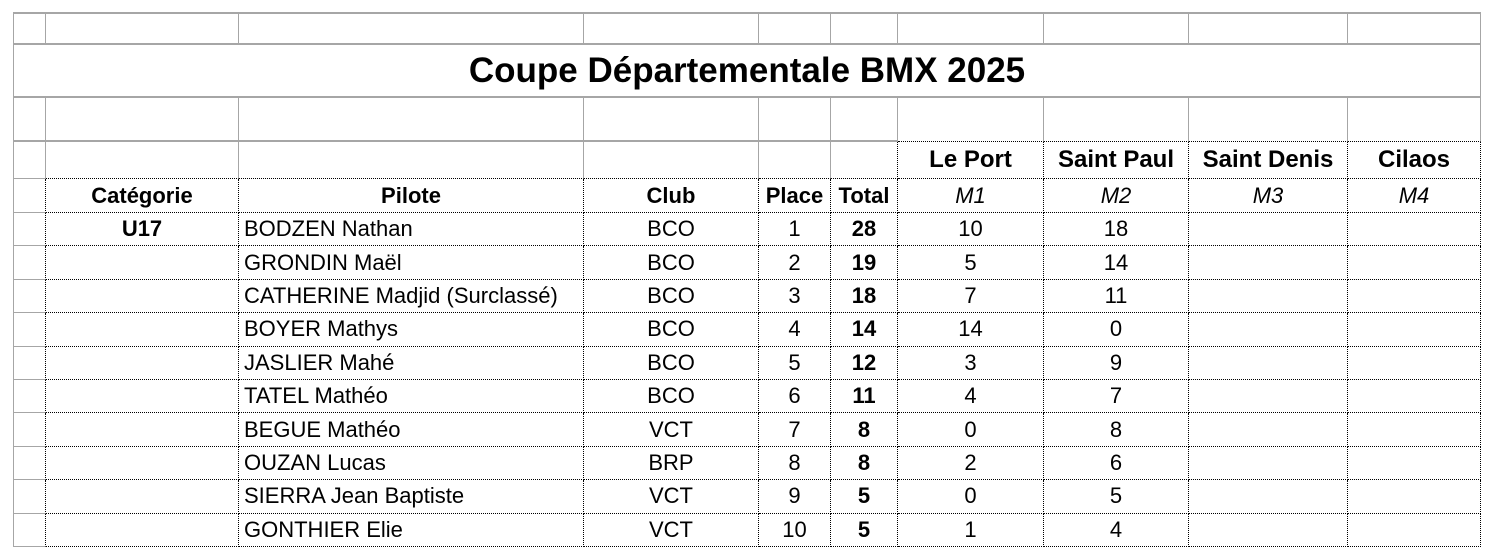 The width and height of the screenshot is (1492, 552). What do you see at coordinates (1116, 396) in the screenshot?
I see `cell-m2: 7` at bounding box center [1116, 396].